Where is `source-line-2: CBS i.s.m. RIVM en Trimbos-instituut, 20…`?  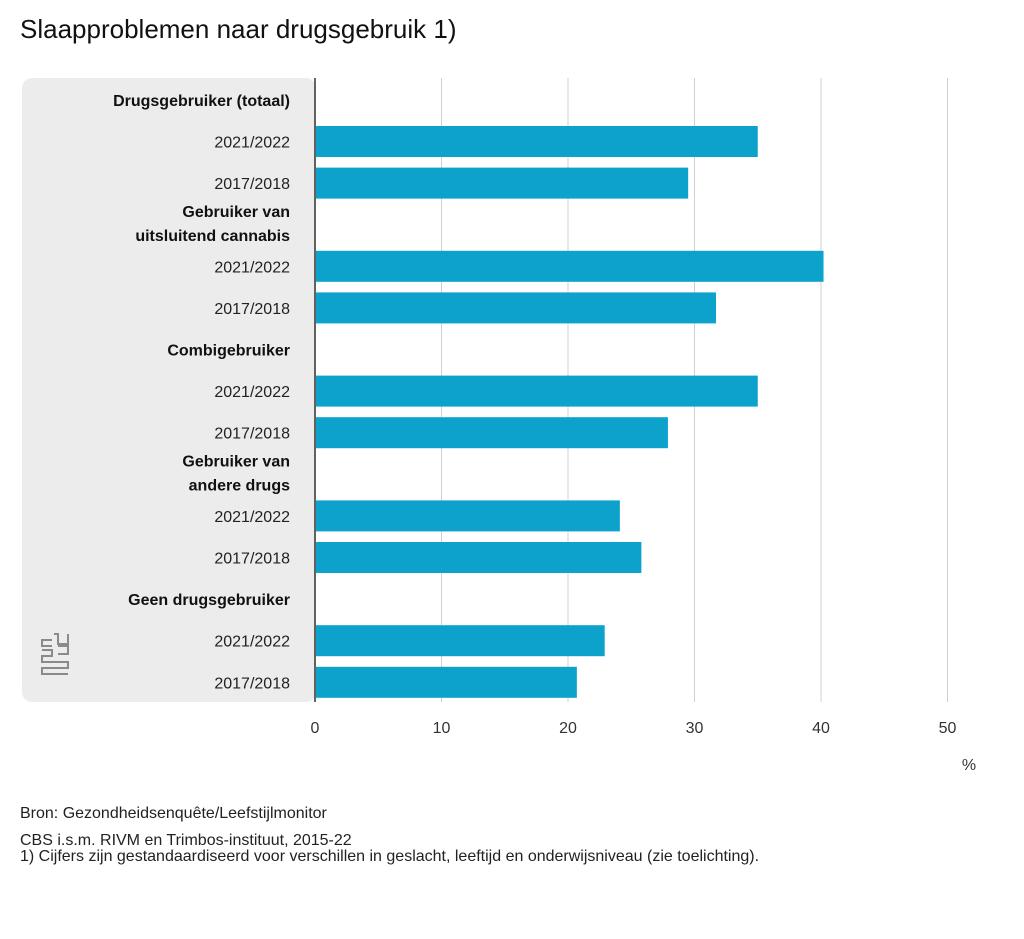
source-line-2: CBS i.s.m. RIVM en Trimbos-instituut, 20… is located at coordinates (186, 840).